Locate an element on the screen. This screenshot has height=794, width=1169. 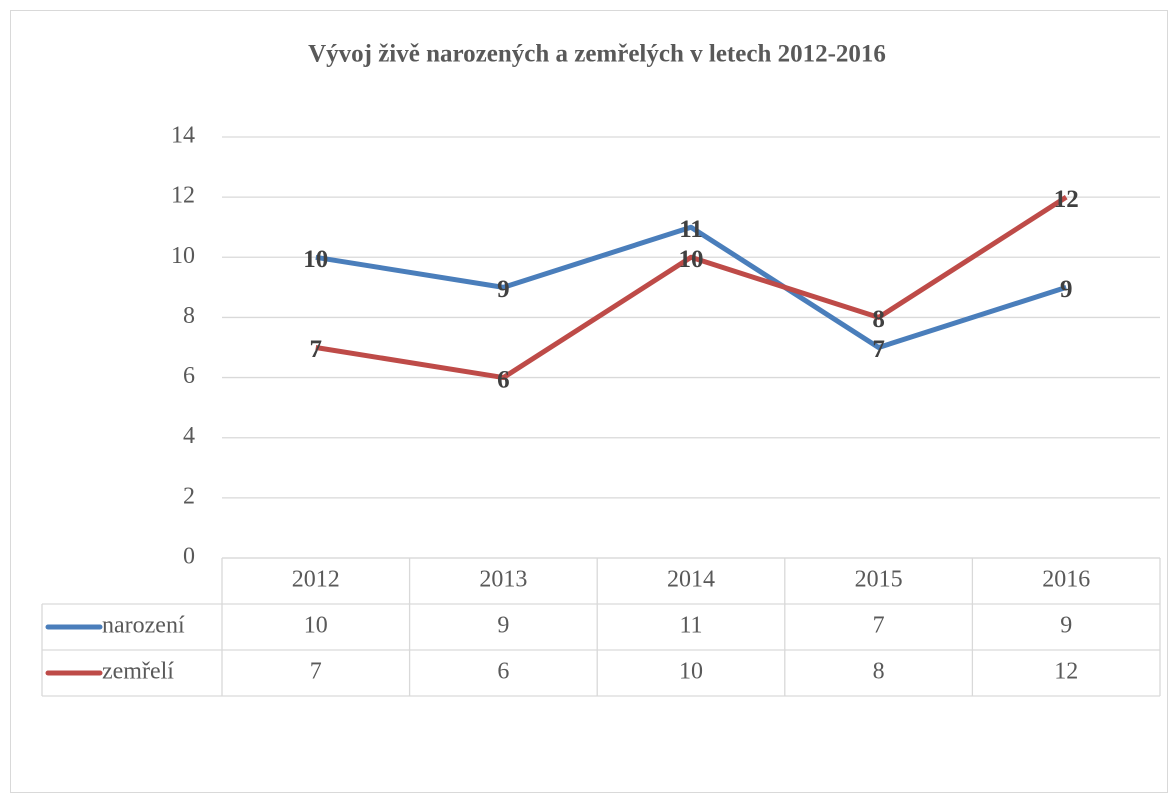
y-tick-label: 0 is located at coordinates (189, 557).